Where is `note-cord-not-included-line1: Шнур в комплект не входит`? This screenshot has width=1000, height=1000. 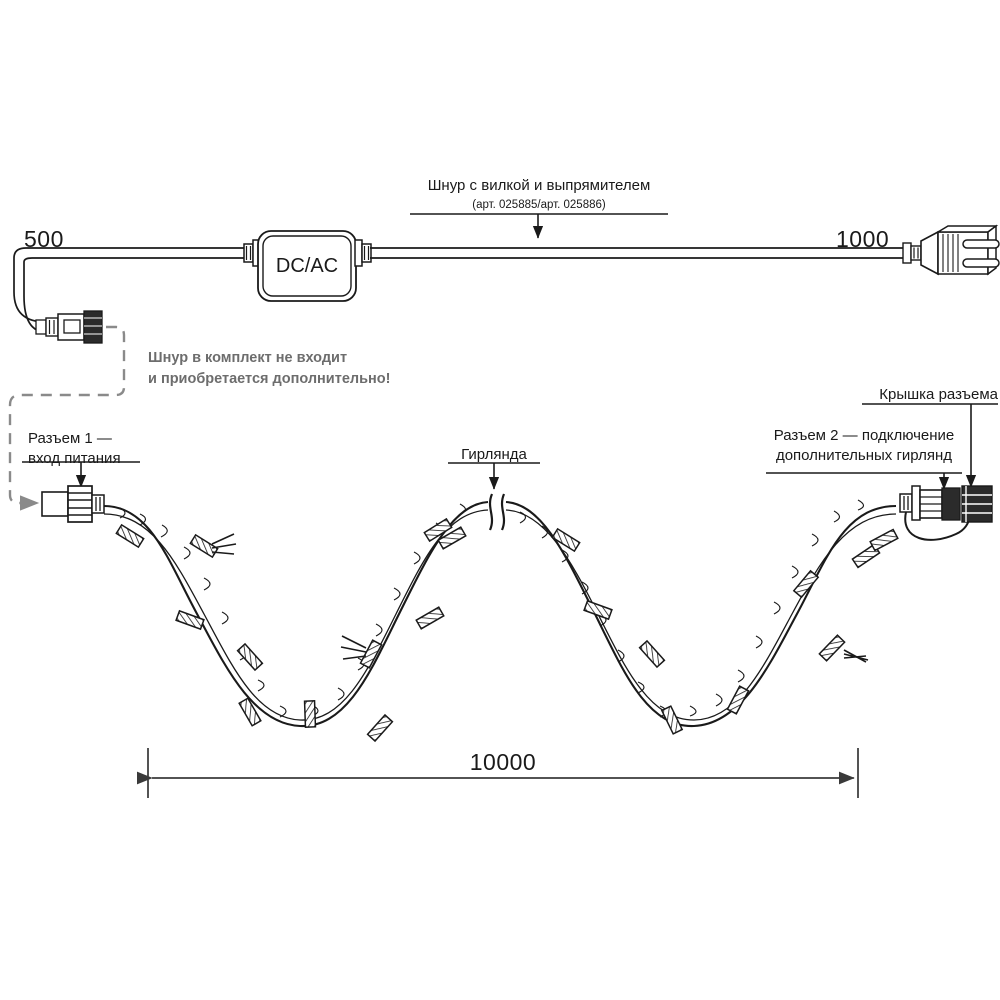 note-cord-not-included-line1: Шнур в комплект не входит is located at coordinates (248, 358).